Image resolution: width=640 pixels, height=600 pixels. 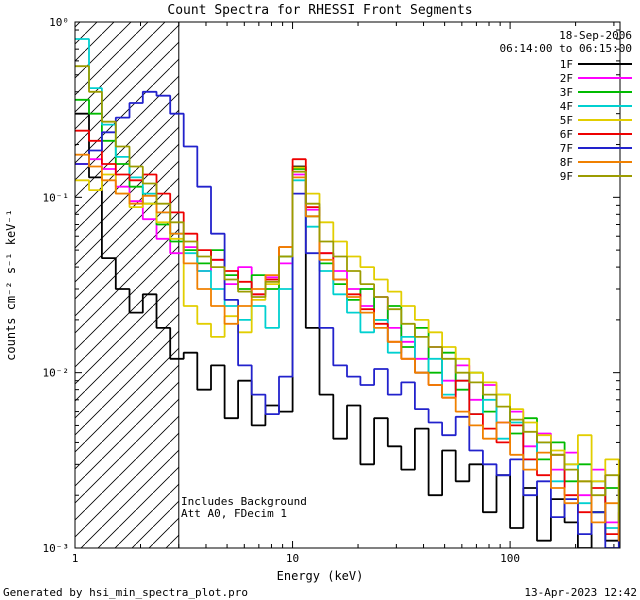 I want to click on legend-item-1F: 1F, so click(x=596, y=64).